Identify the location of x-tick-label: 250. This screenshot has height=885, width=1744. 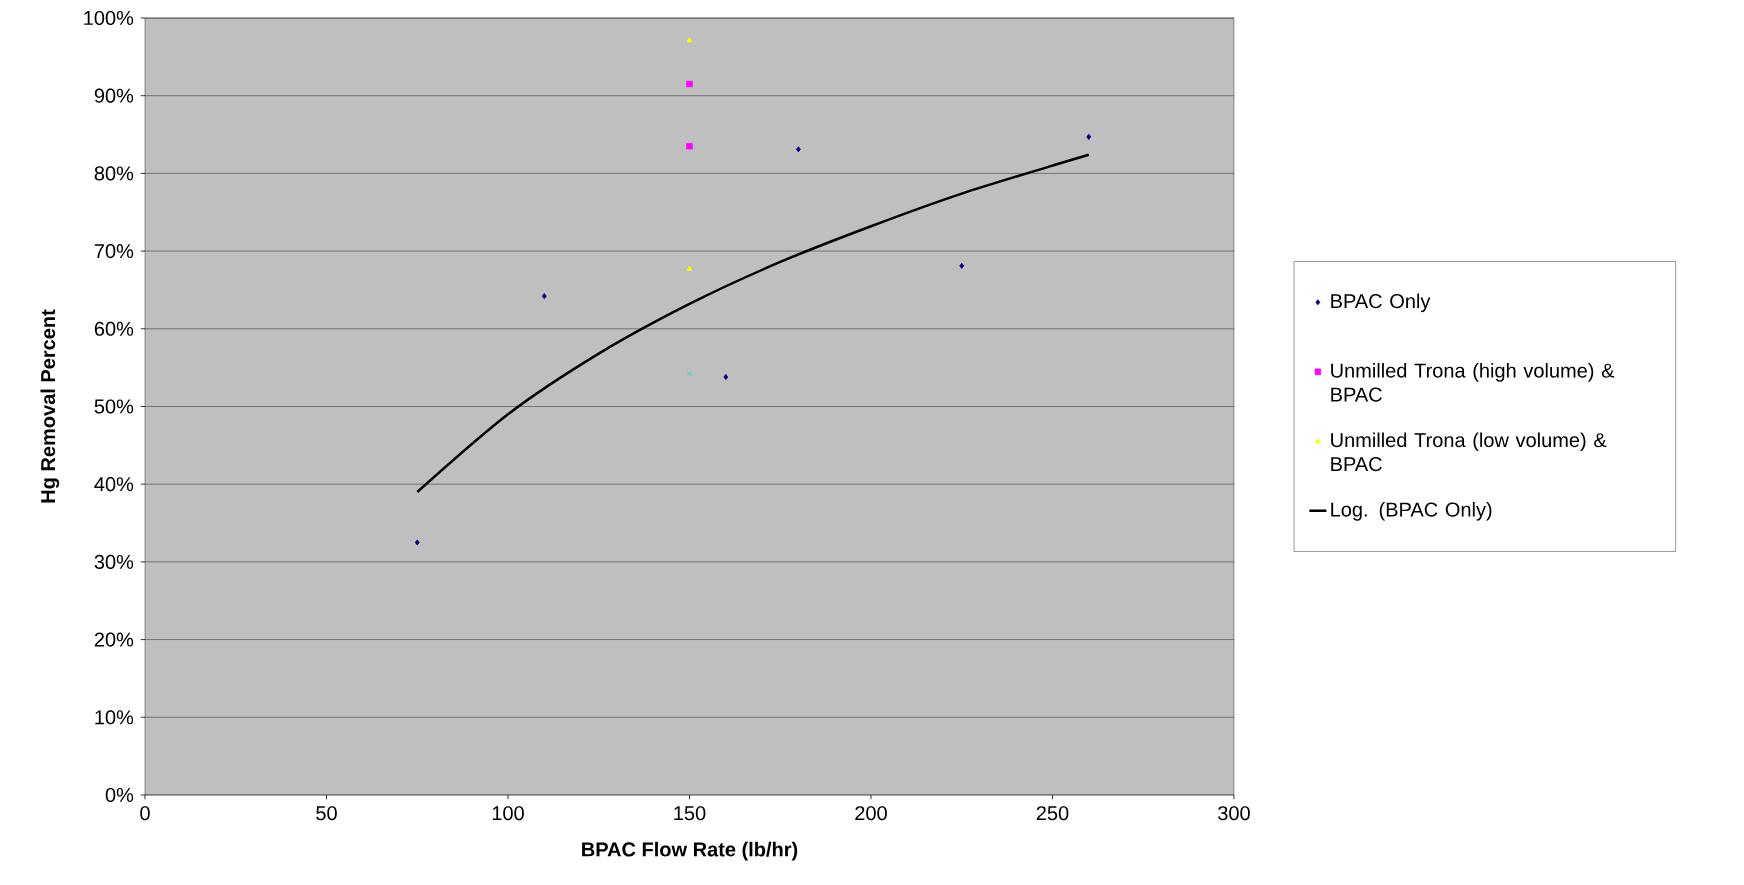
(1052, 813).